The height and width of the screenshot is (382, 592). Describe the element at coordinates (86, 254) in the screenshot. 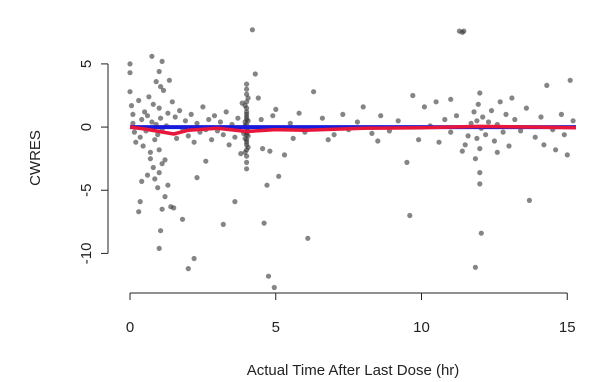

I see `y-tick-label: -10` at that location.